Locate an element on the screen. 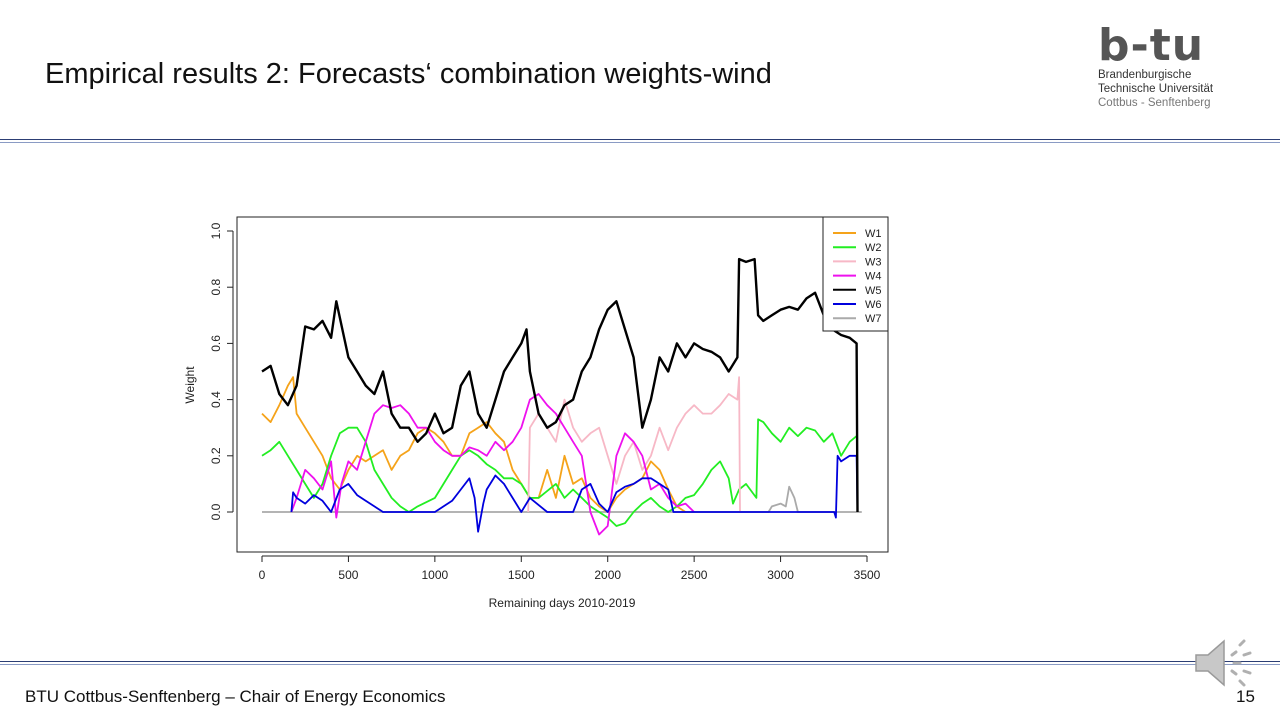  series-line-w6 is located at coordinates (574, 493).